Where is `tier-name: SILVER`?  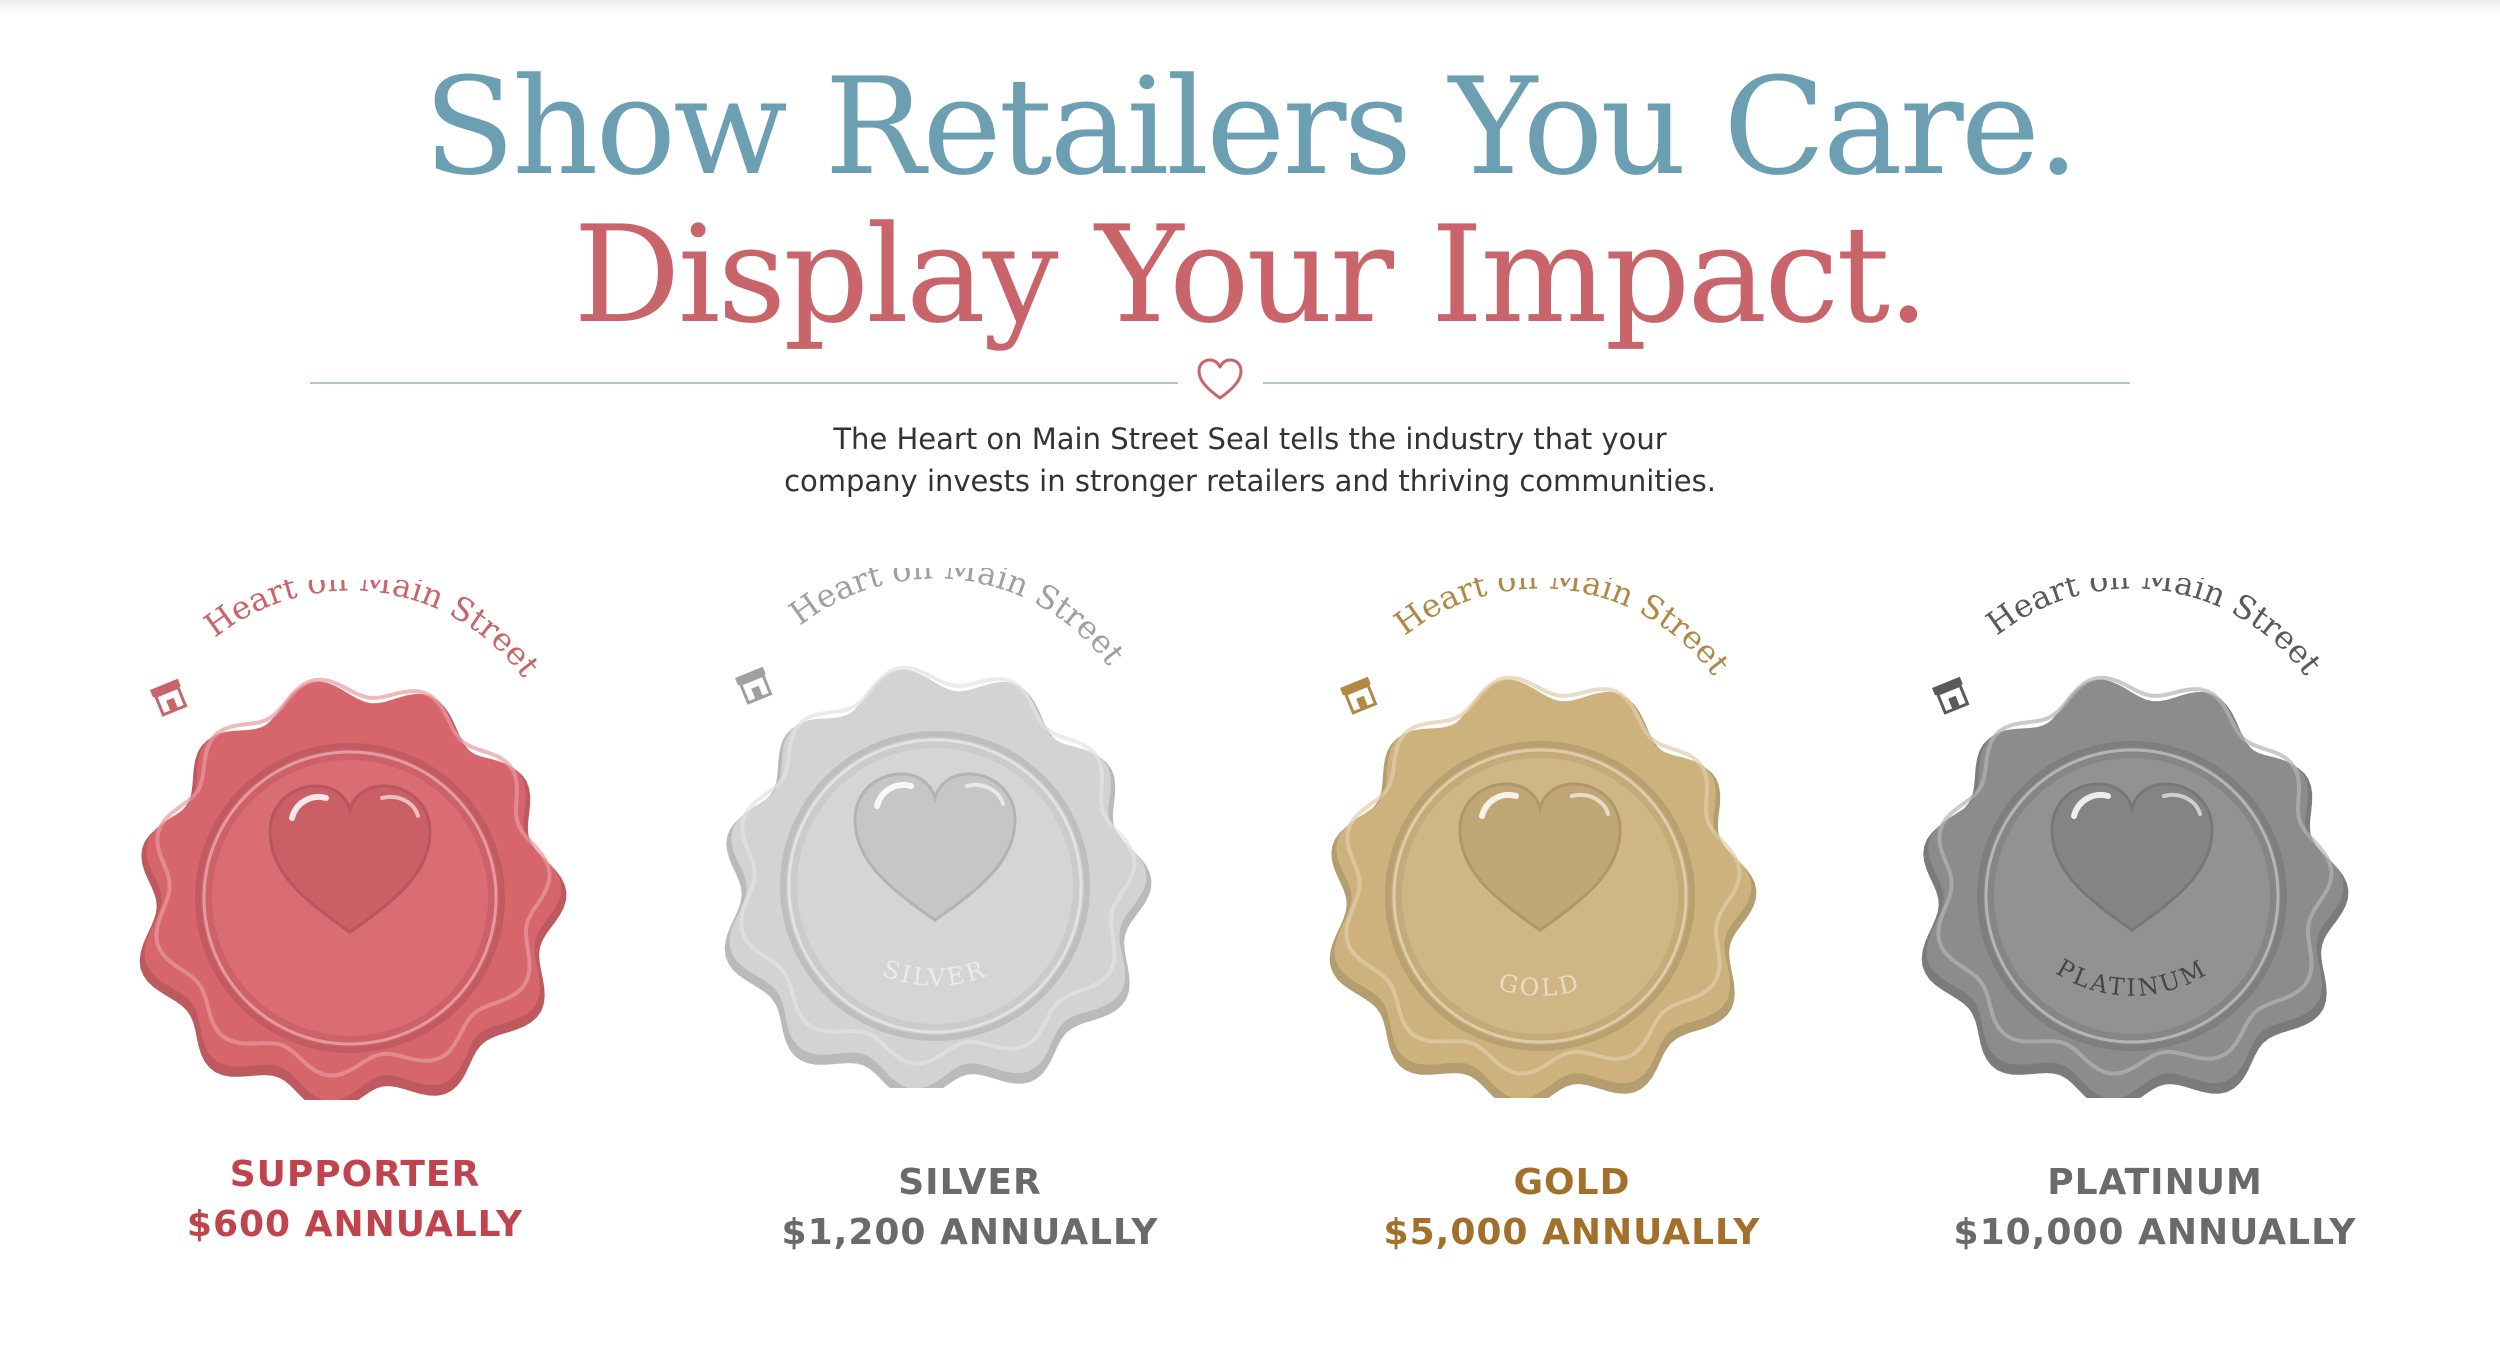 tier-name: SILVER is located at coordinates (970, 1182).